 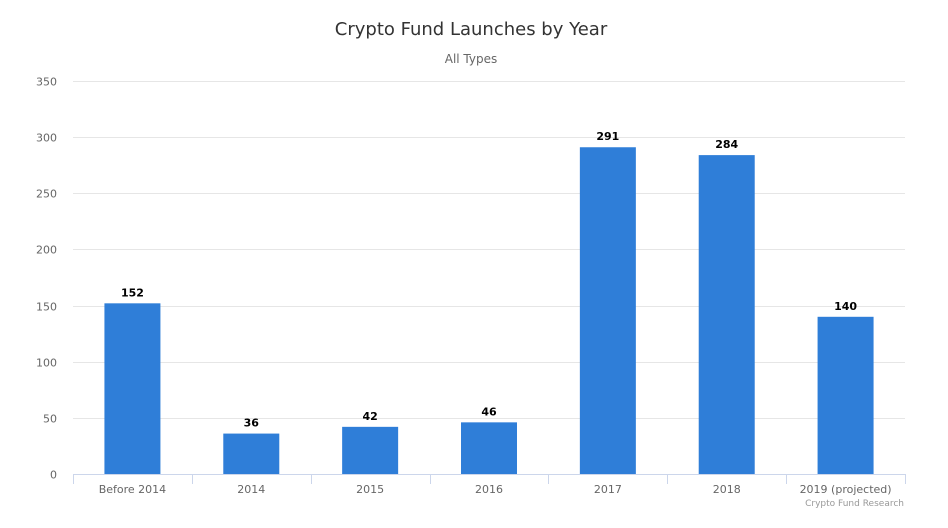 What do you see at coordinates (854, 504) in the screenshot?
I see `chart-credits: Crypto Fund Research` at bounding box center [854, 504].